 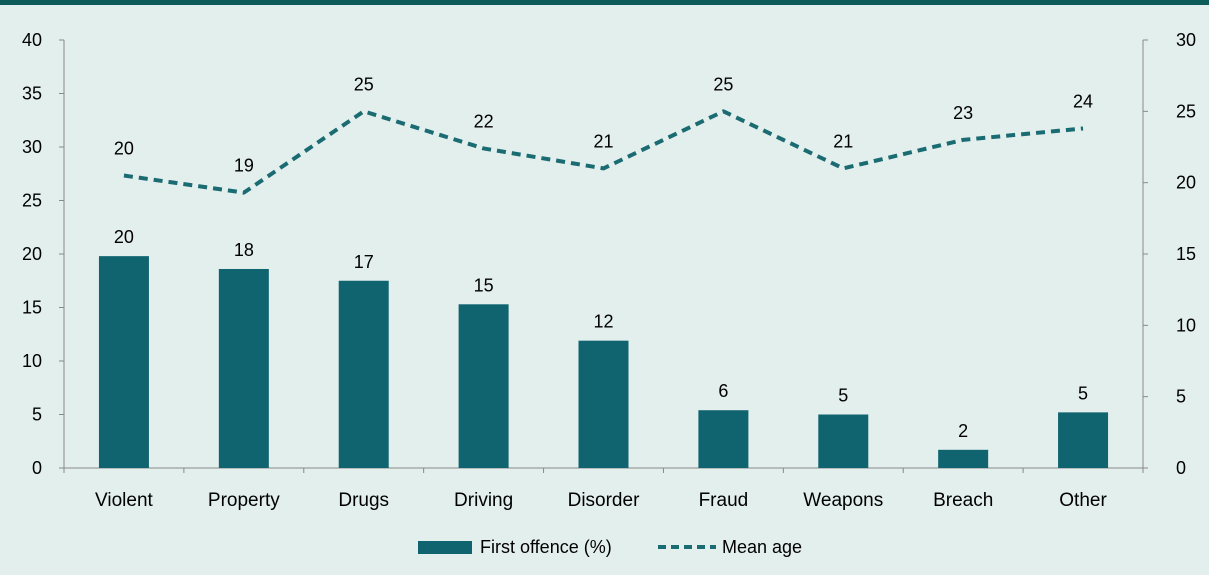 What do you see at coordinates (32, 254) in the screenshot?
I see `y-left-tick-label: 20` at bounding box center [32, 254].